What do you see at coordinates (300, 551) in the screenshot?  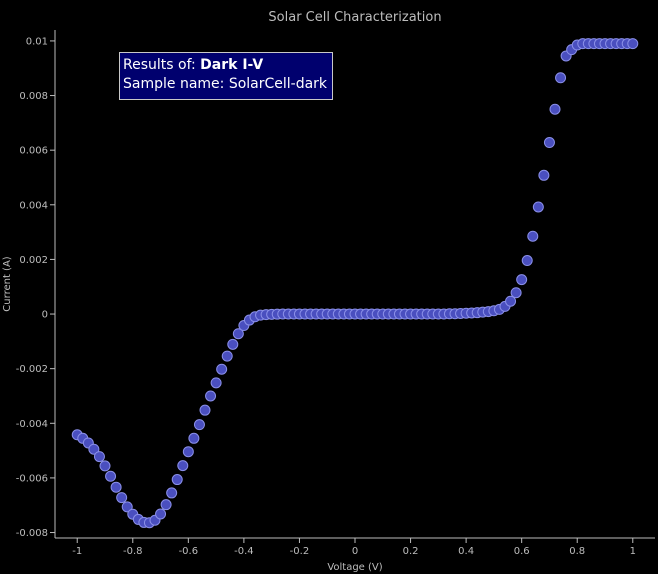 I see `x-tick-label: -0.2` at bounding box center [300, 551].